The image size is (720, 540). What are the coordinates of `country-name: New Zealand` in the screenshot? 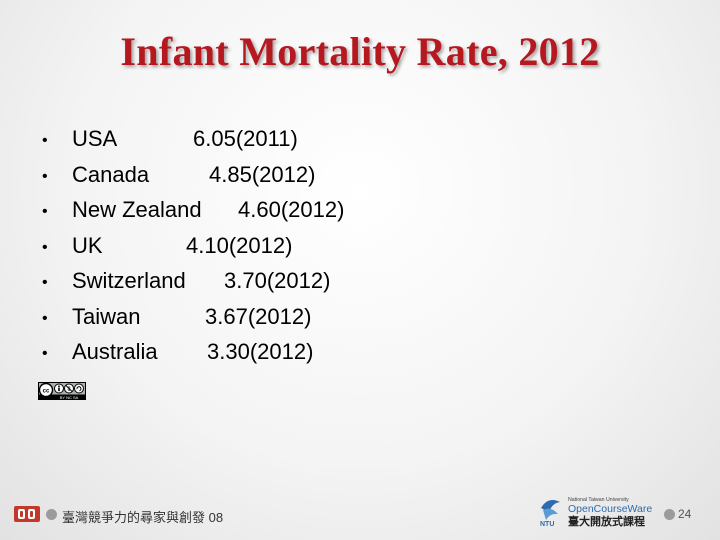 It's located at (137, 209).